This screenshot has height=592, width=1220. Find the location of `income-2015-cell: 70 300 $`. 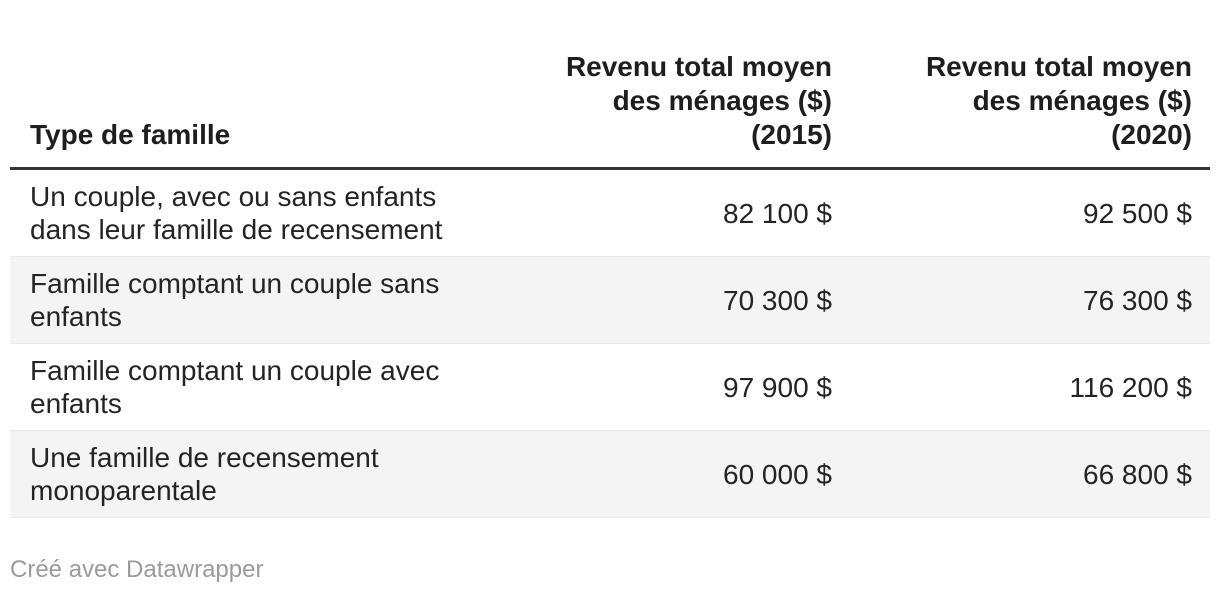

income-2015-cell: 70 300 $ is located at coordinates (777, 300).